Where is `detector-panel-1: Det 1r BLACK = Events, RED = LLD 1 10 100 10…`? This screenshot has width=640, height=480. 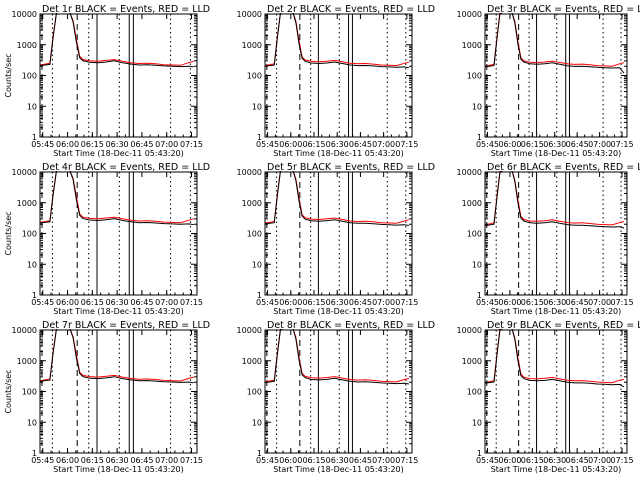 detector-panel-1: Det 1r BLACK = Events, RED = LLD 1 10 100 10… is located at coordinates (107, 81).